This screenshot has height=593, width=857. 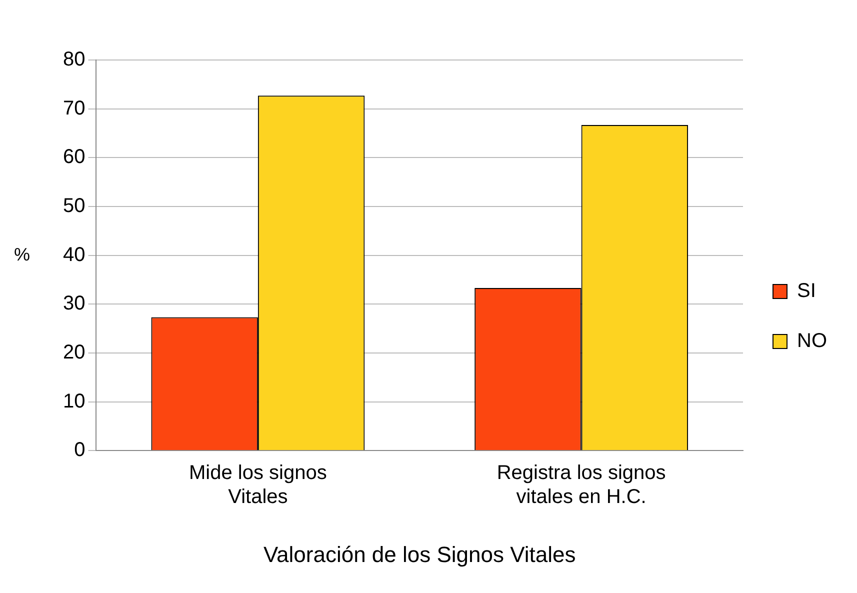 What do you see at coordinates (22, 254) in the screenshot?
I see `y-axis-title: %` at bounding box center [22, 254].